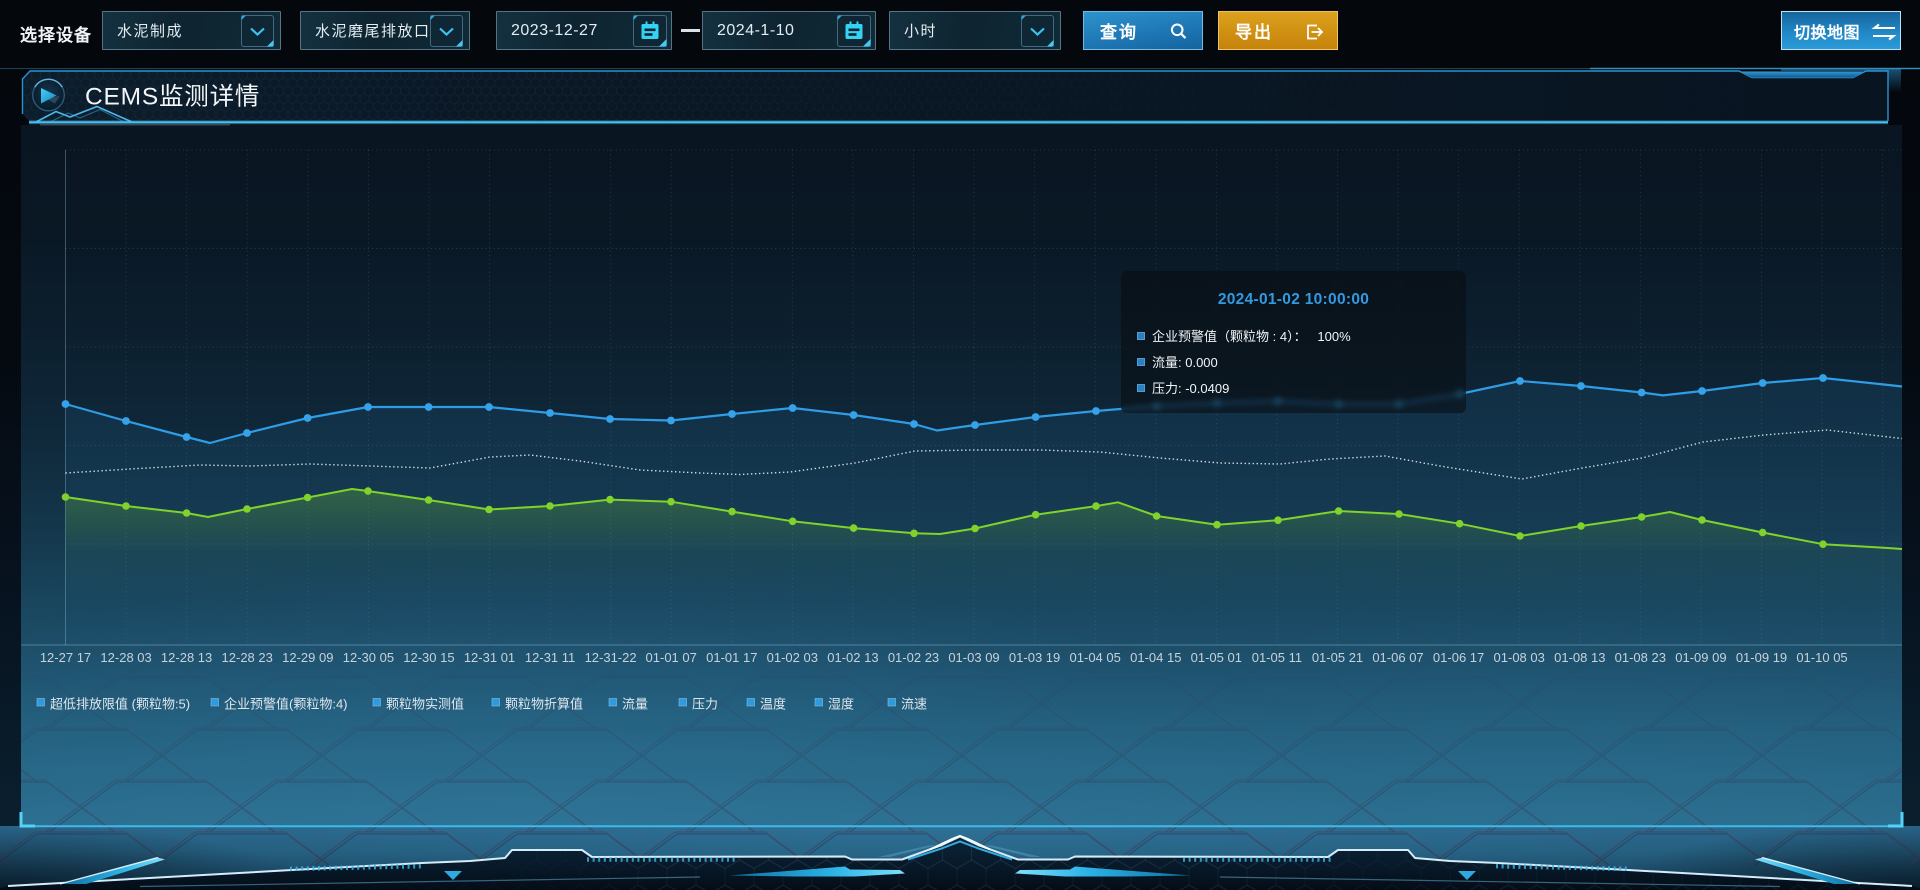  What do you see at coordinates (792, 657) in the screenshot?
I see `svg-text: 01-02 03` at bounding box center [792, 657].